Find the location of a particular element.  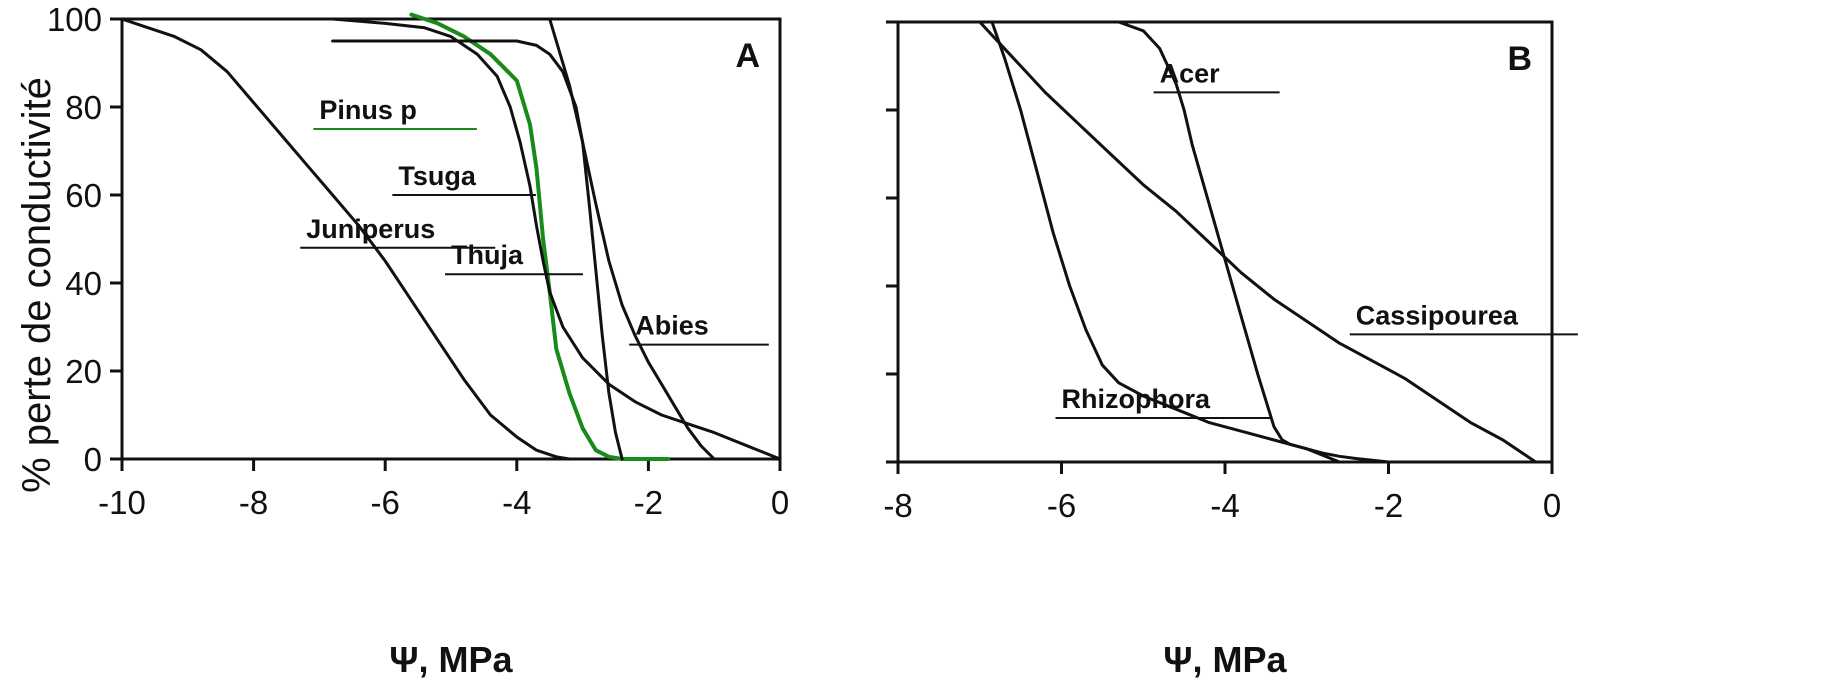

series-label: Juniperus is located at coordinates (370, 229).